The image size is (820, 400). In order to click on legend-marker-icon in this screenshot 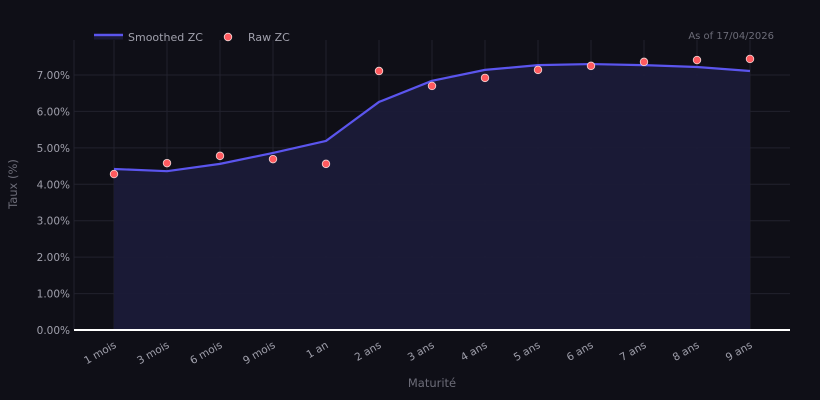, I will do `click(228, 37)`.